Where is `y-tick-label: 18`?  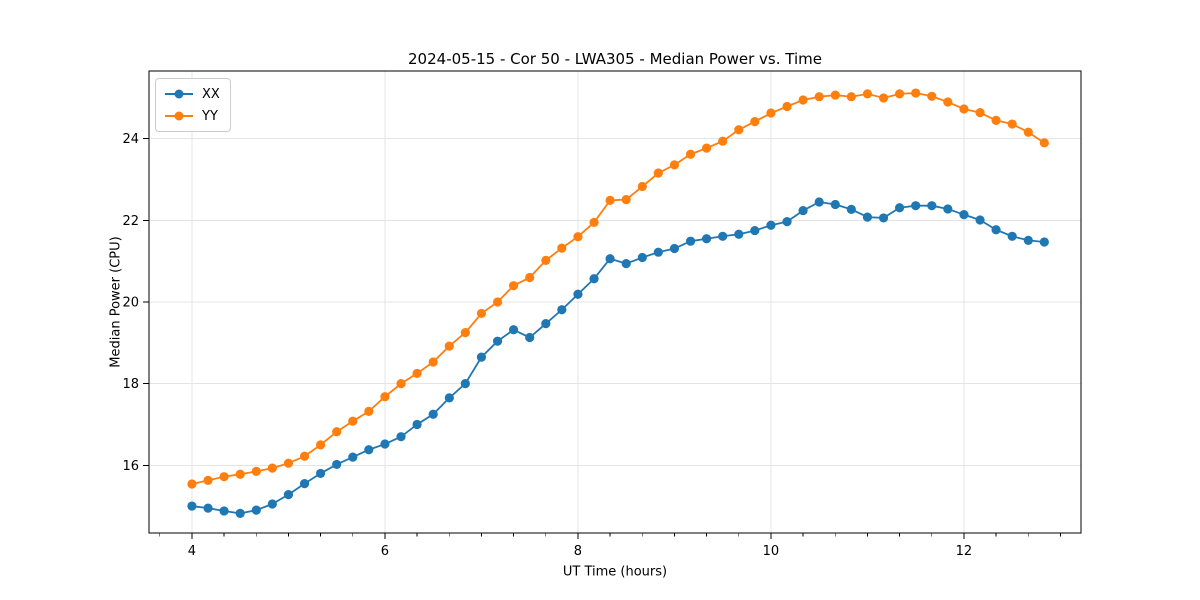 y-tick-label: 18 is located at coordinates (130, 384).